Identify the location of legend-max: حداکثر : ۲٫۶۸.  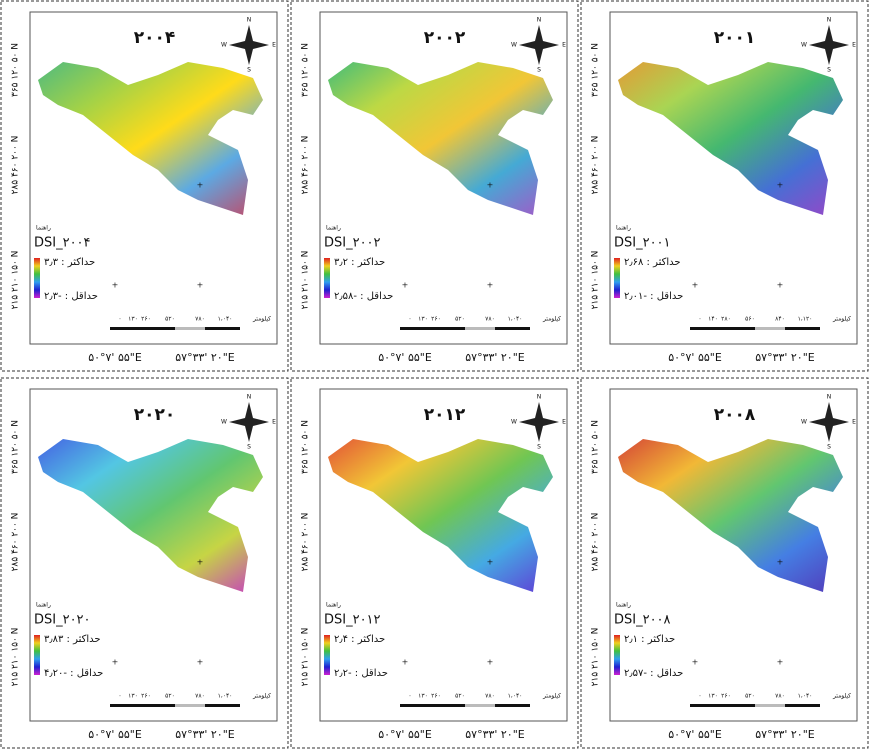
(652, 262).